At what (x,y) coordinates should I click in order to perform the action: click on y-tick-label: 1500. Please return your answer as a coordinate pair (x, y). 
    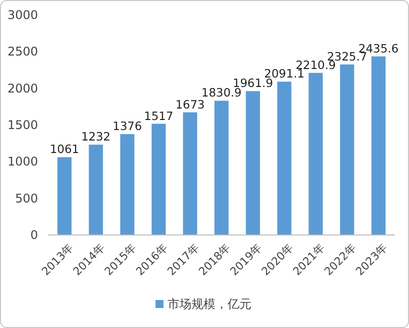
    Looking at the image, I should click on (22, 125).